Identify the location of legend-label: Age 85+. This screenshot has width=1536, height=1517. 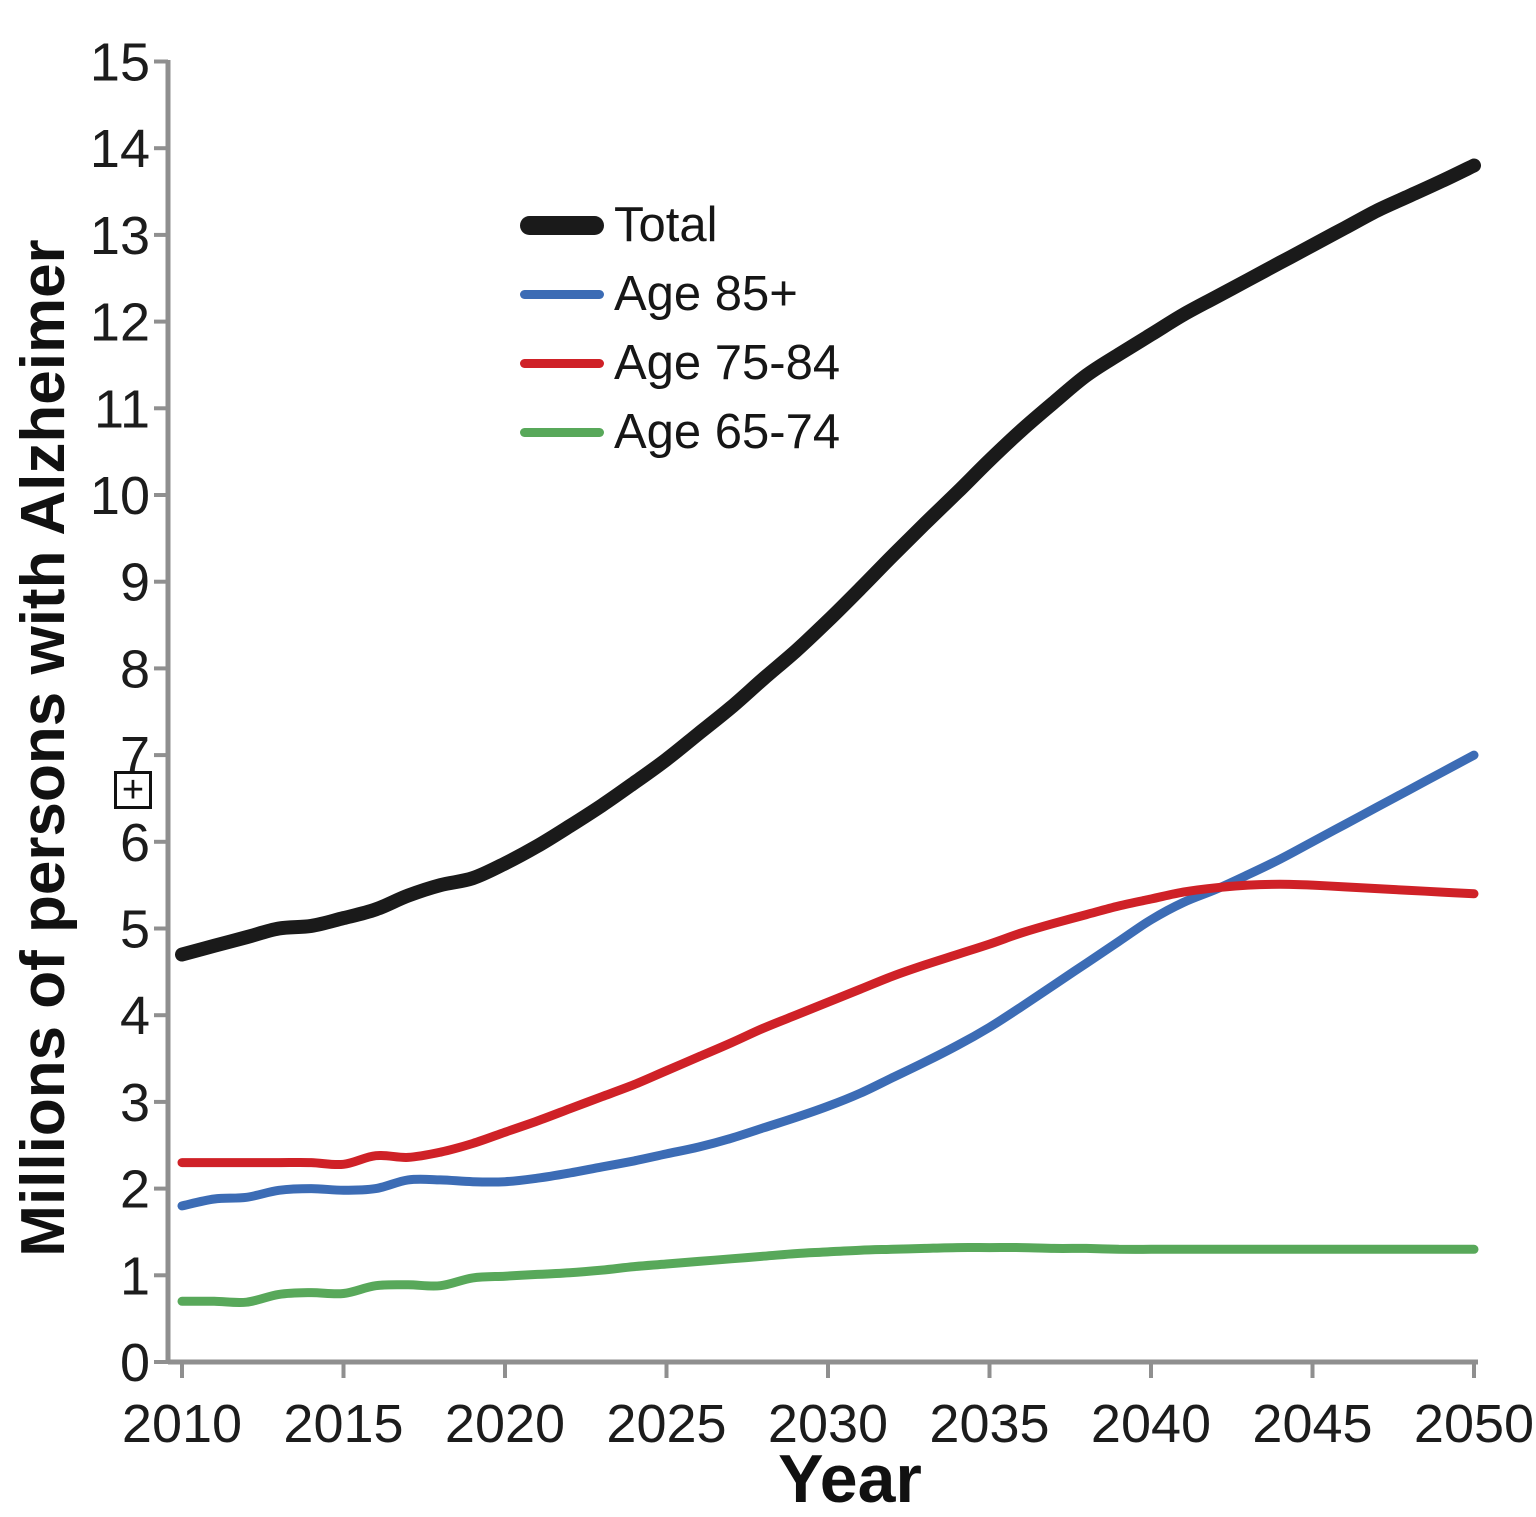
(706, 293).